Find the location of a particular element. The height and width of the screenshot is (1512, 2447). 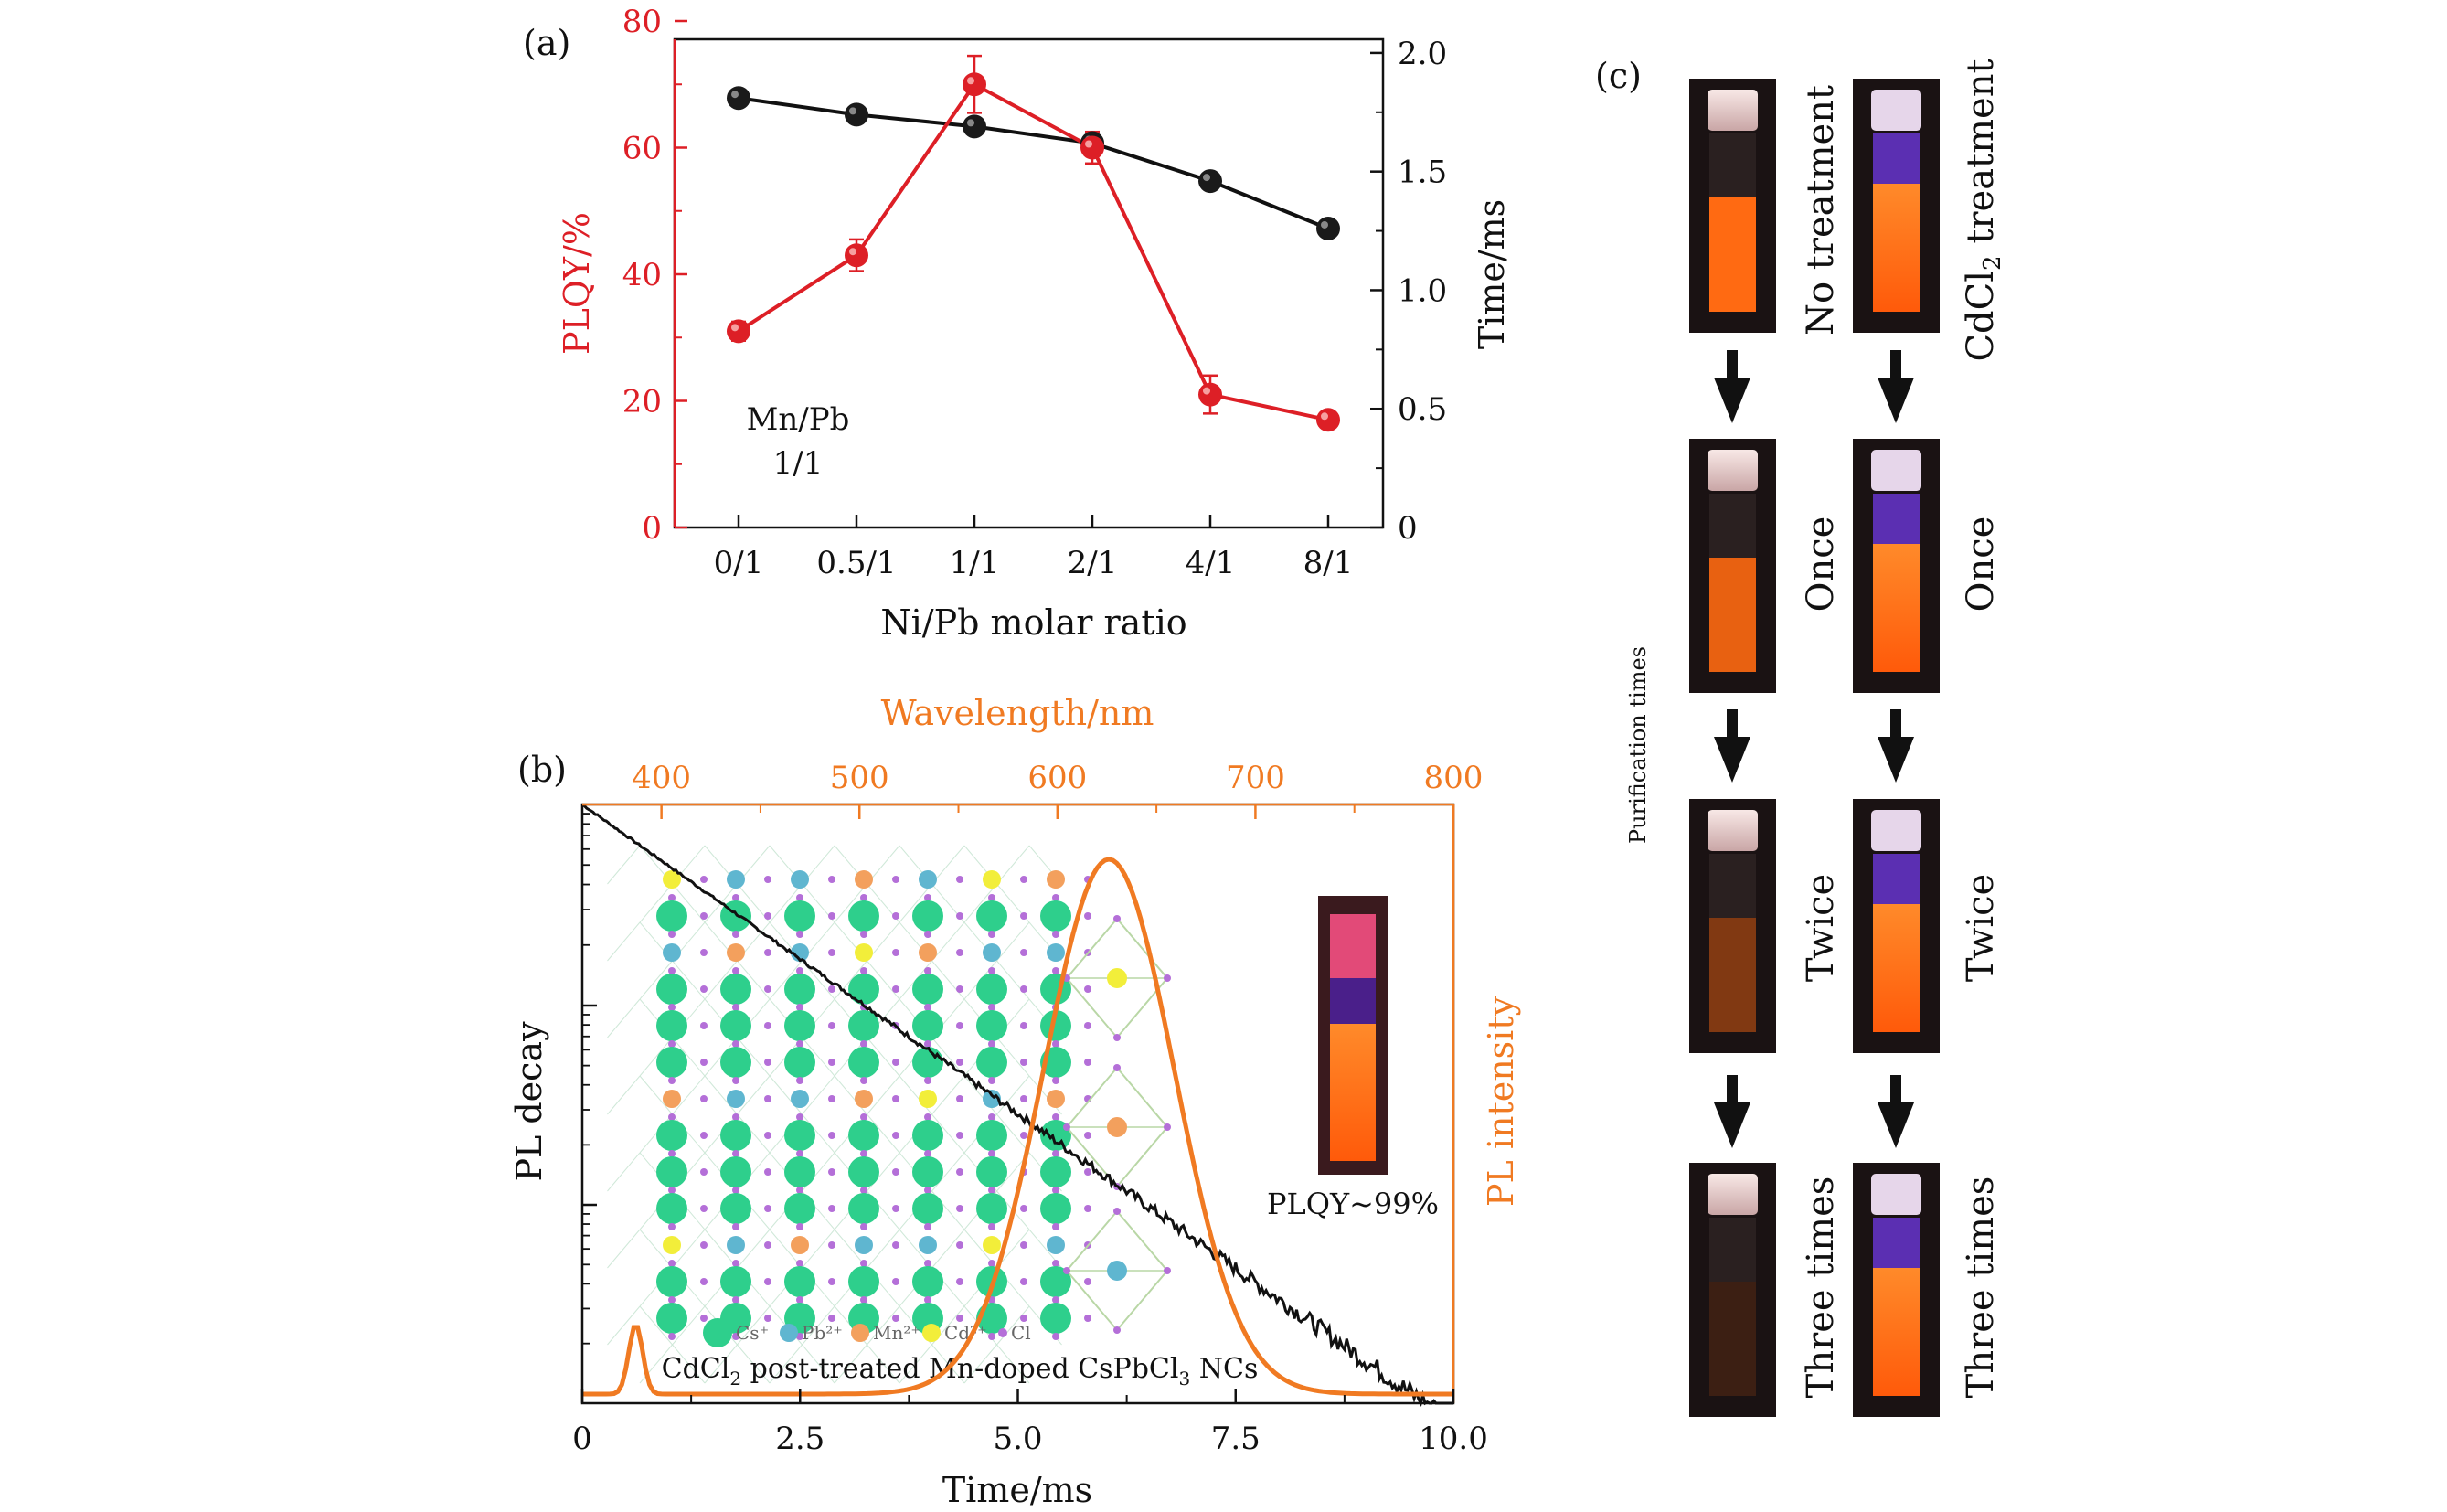

plqy-point is located at coordinates (856, 255).